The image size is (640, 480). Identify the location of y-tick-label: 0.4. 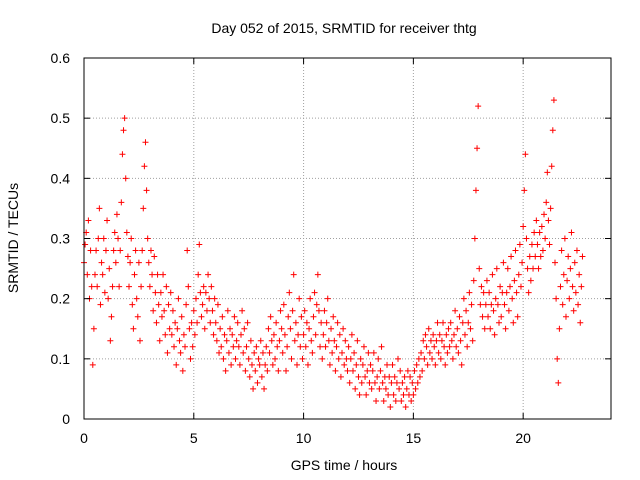
(61, 178).